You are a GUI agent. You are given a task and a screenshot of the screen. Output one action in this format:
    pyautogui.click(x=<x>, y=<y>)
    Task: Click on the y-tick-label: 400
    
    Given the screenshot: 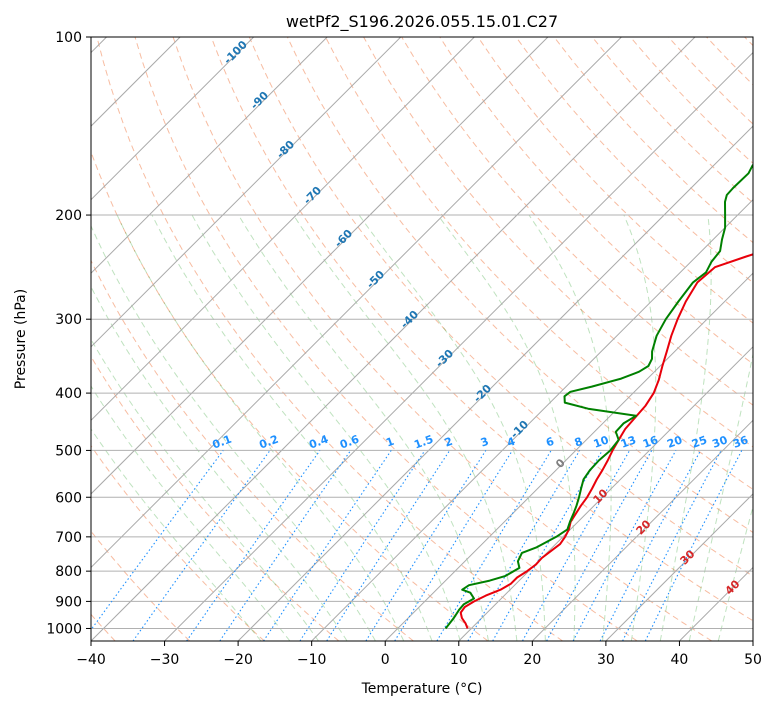 What is the action you would take?
    pyautogui.click(x=68, y=394)
    